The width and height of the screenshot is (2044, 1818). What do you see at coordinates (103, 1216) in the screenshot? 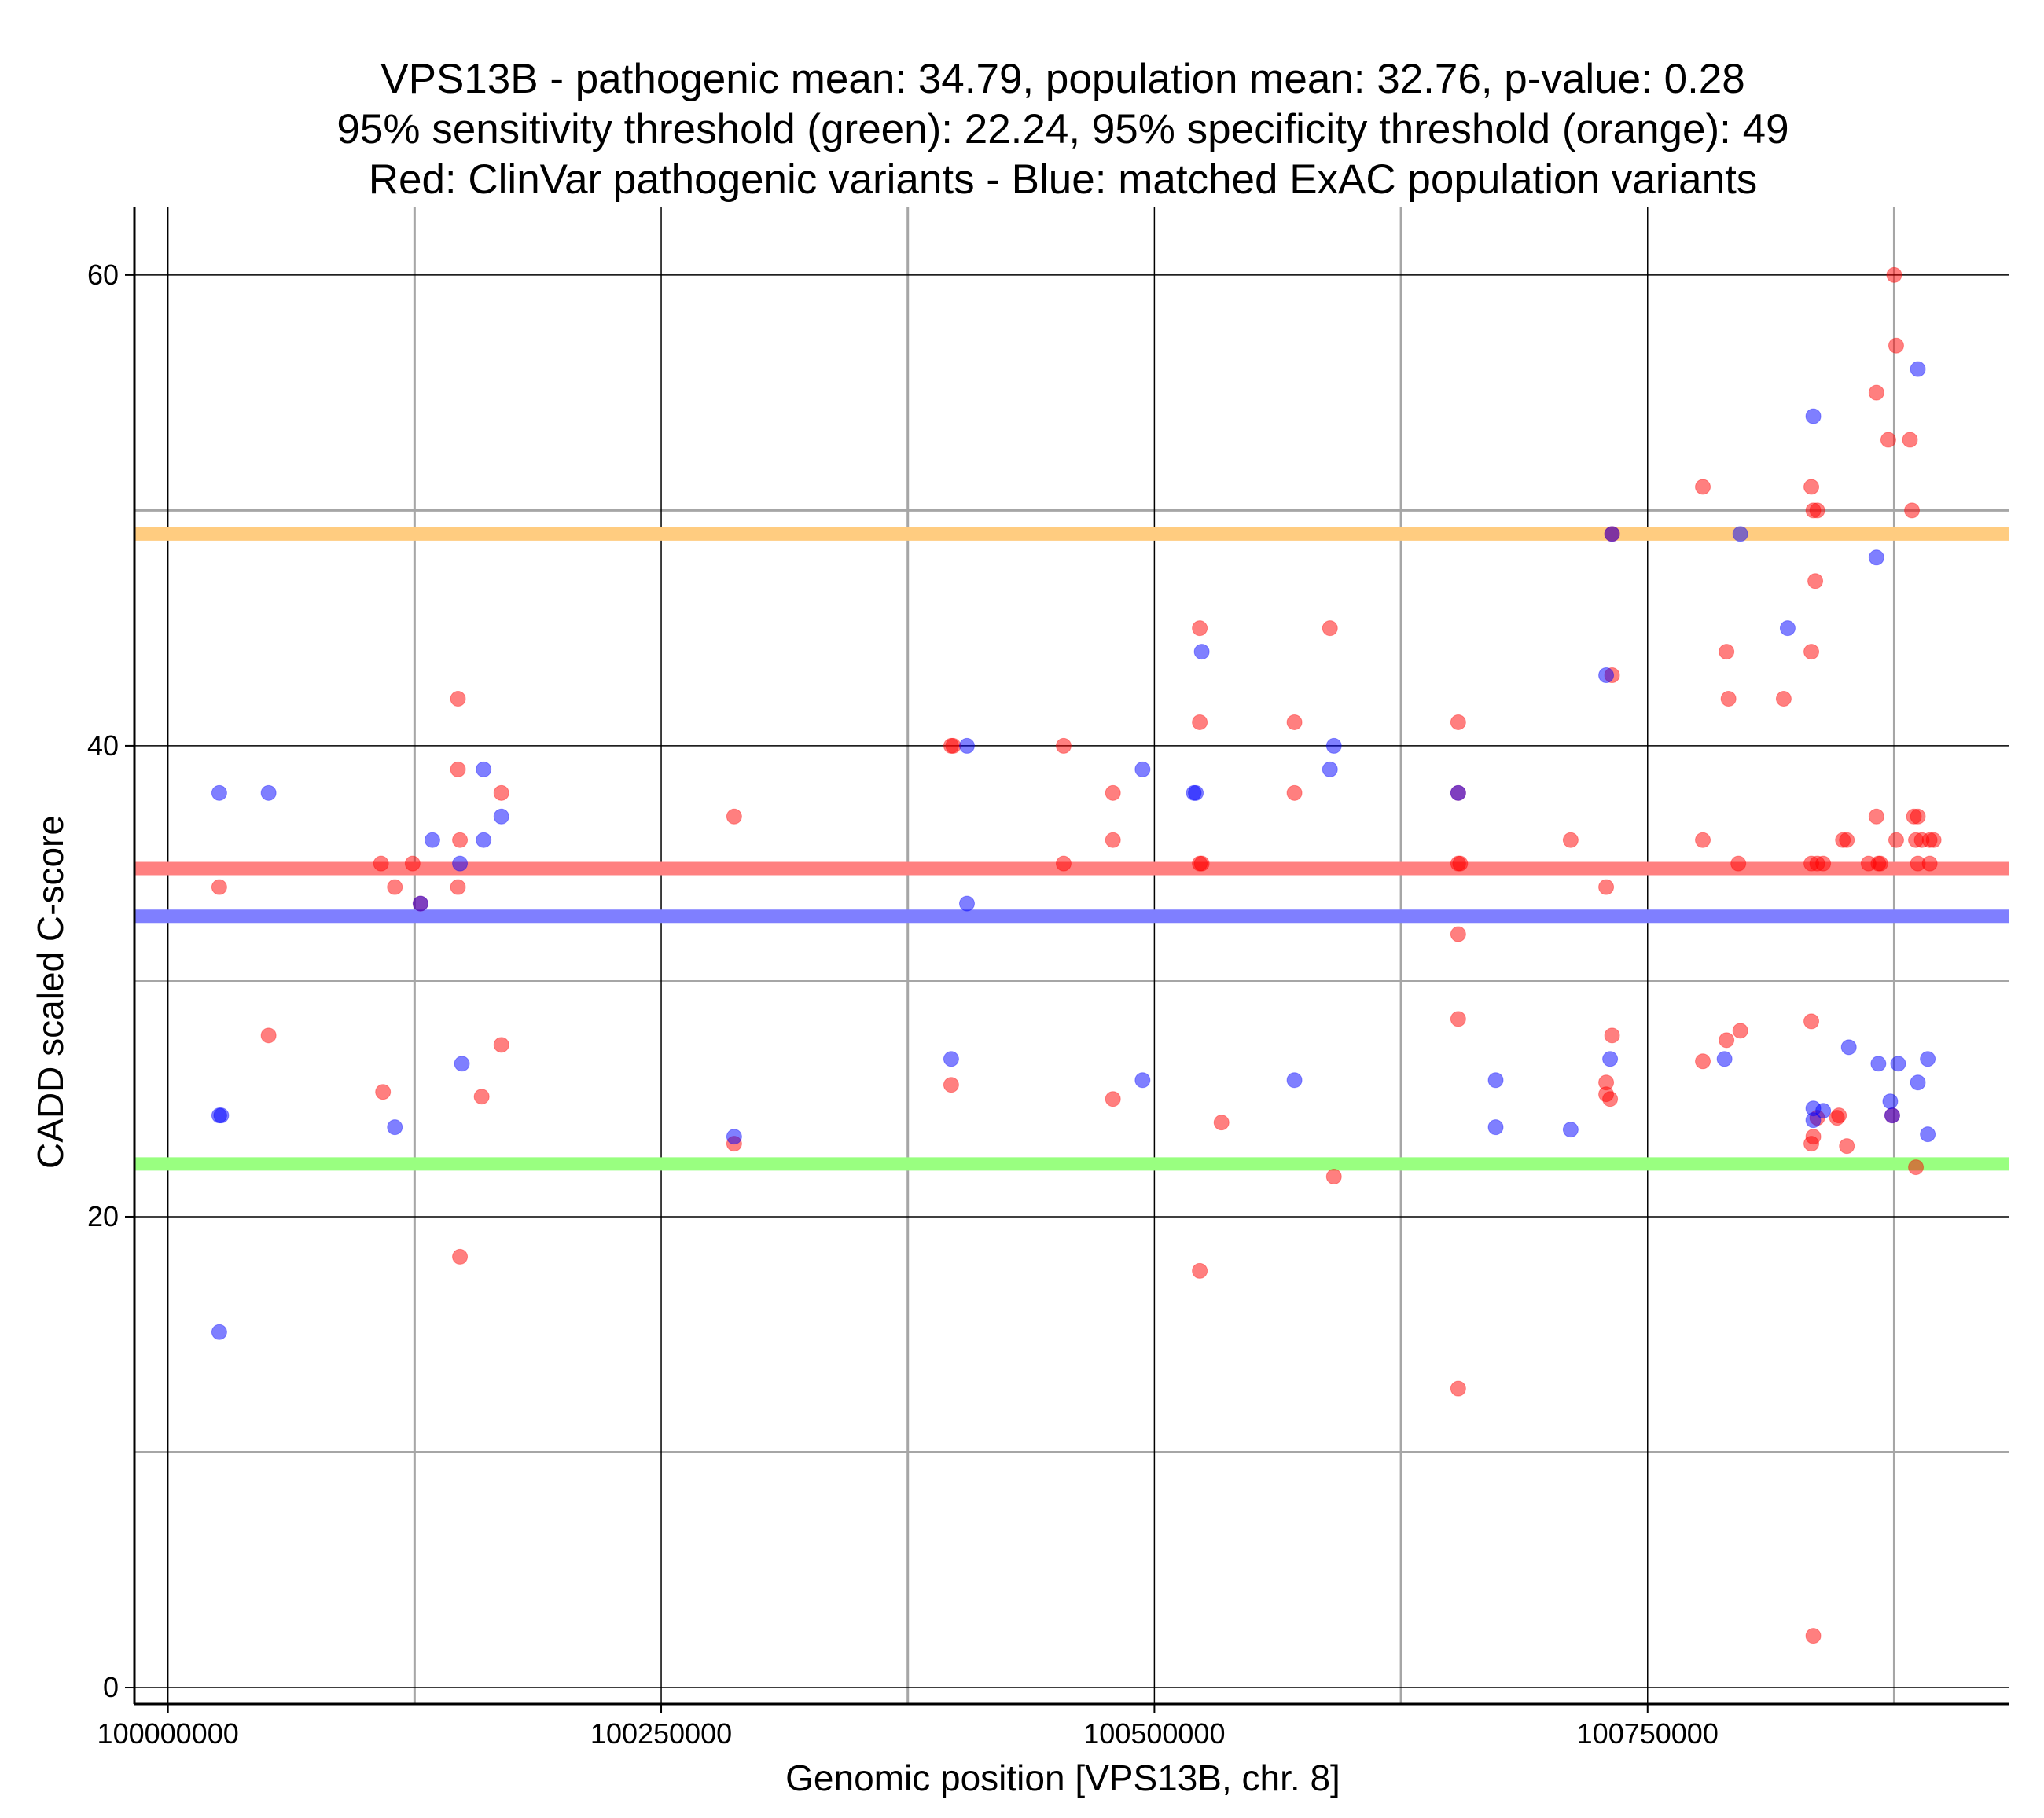
I see `y-tick-label: 20` at bounding box center [103, 1216].